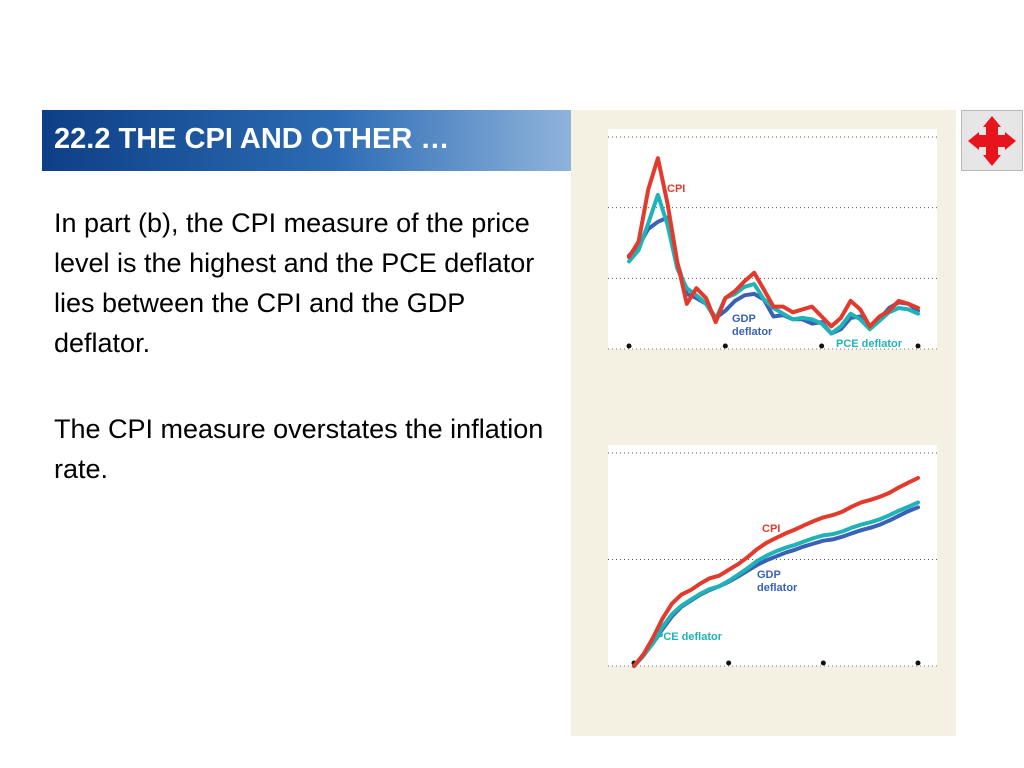  Describe the element at coordinates (992, 121) in the screenshot. I see `arrow-up-shape` at that location.